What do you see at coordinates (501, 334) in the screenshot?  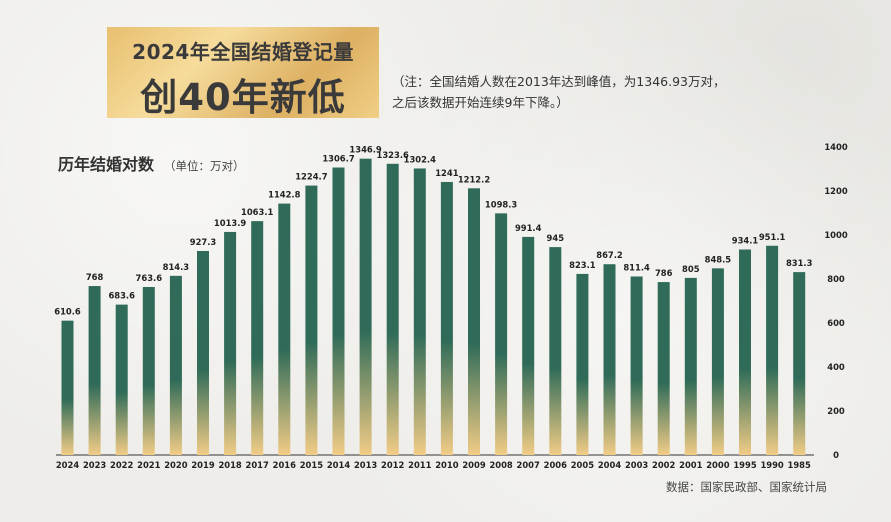 I see `bar-2008` at bounding box center [501, 334].